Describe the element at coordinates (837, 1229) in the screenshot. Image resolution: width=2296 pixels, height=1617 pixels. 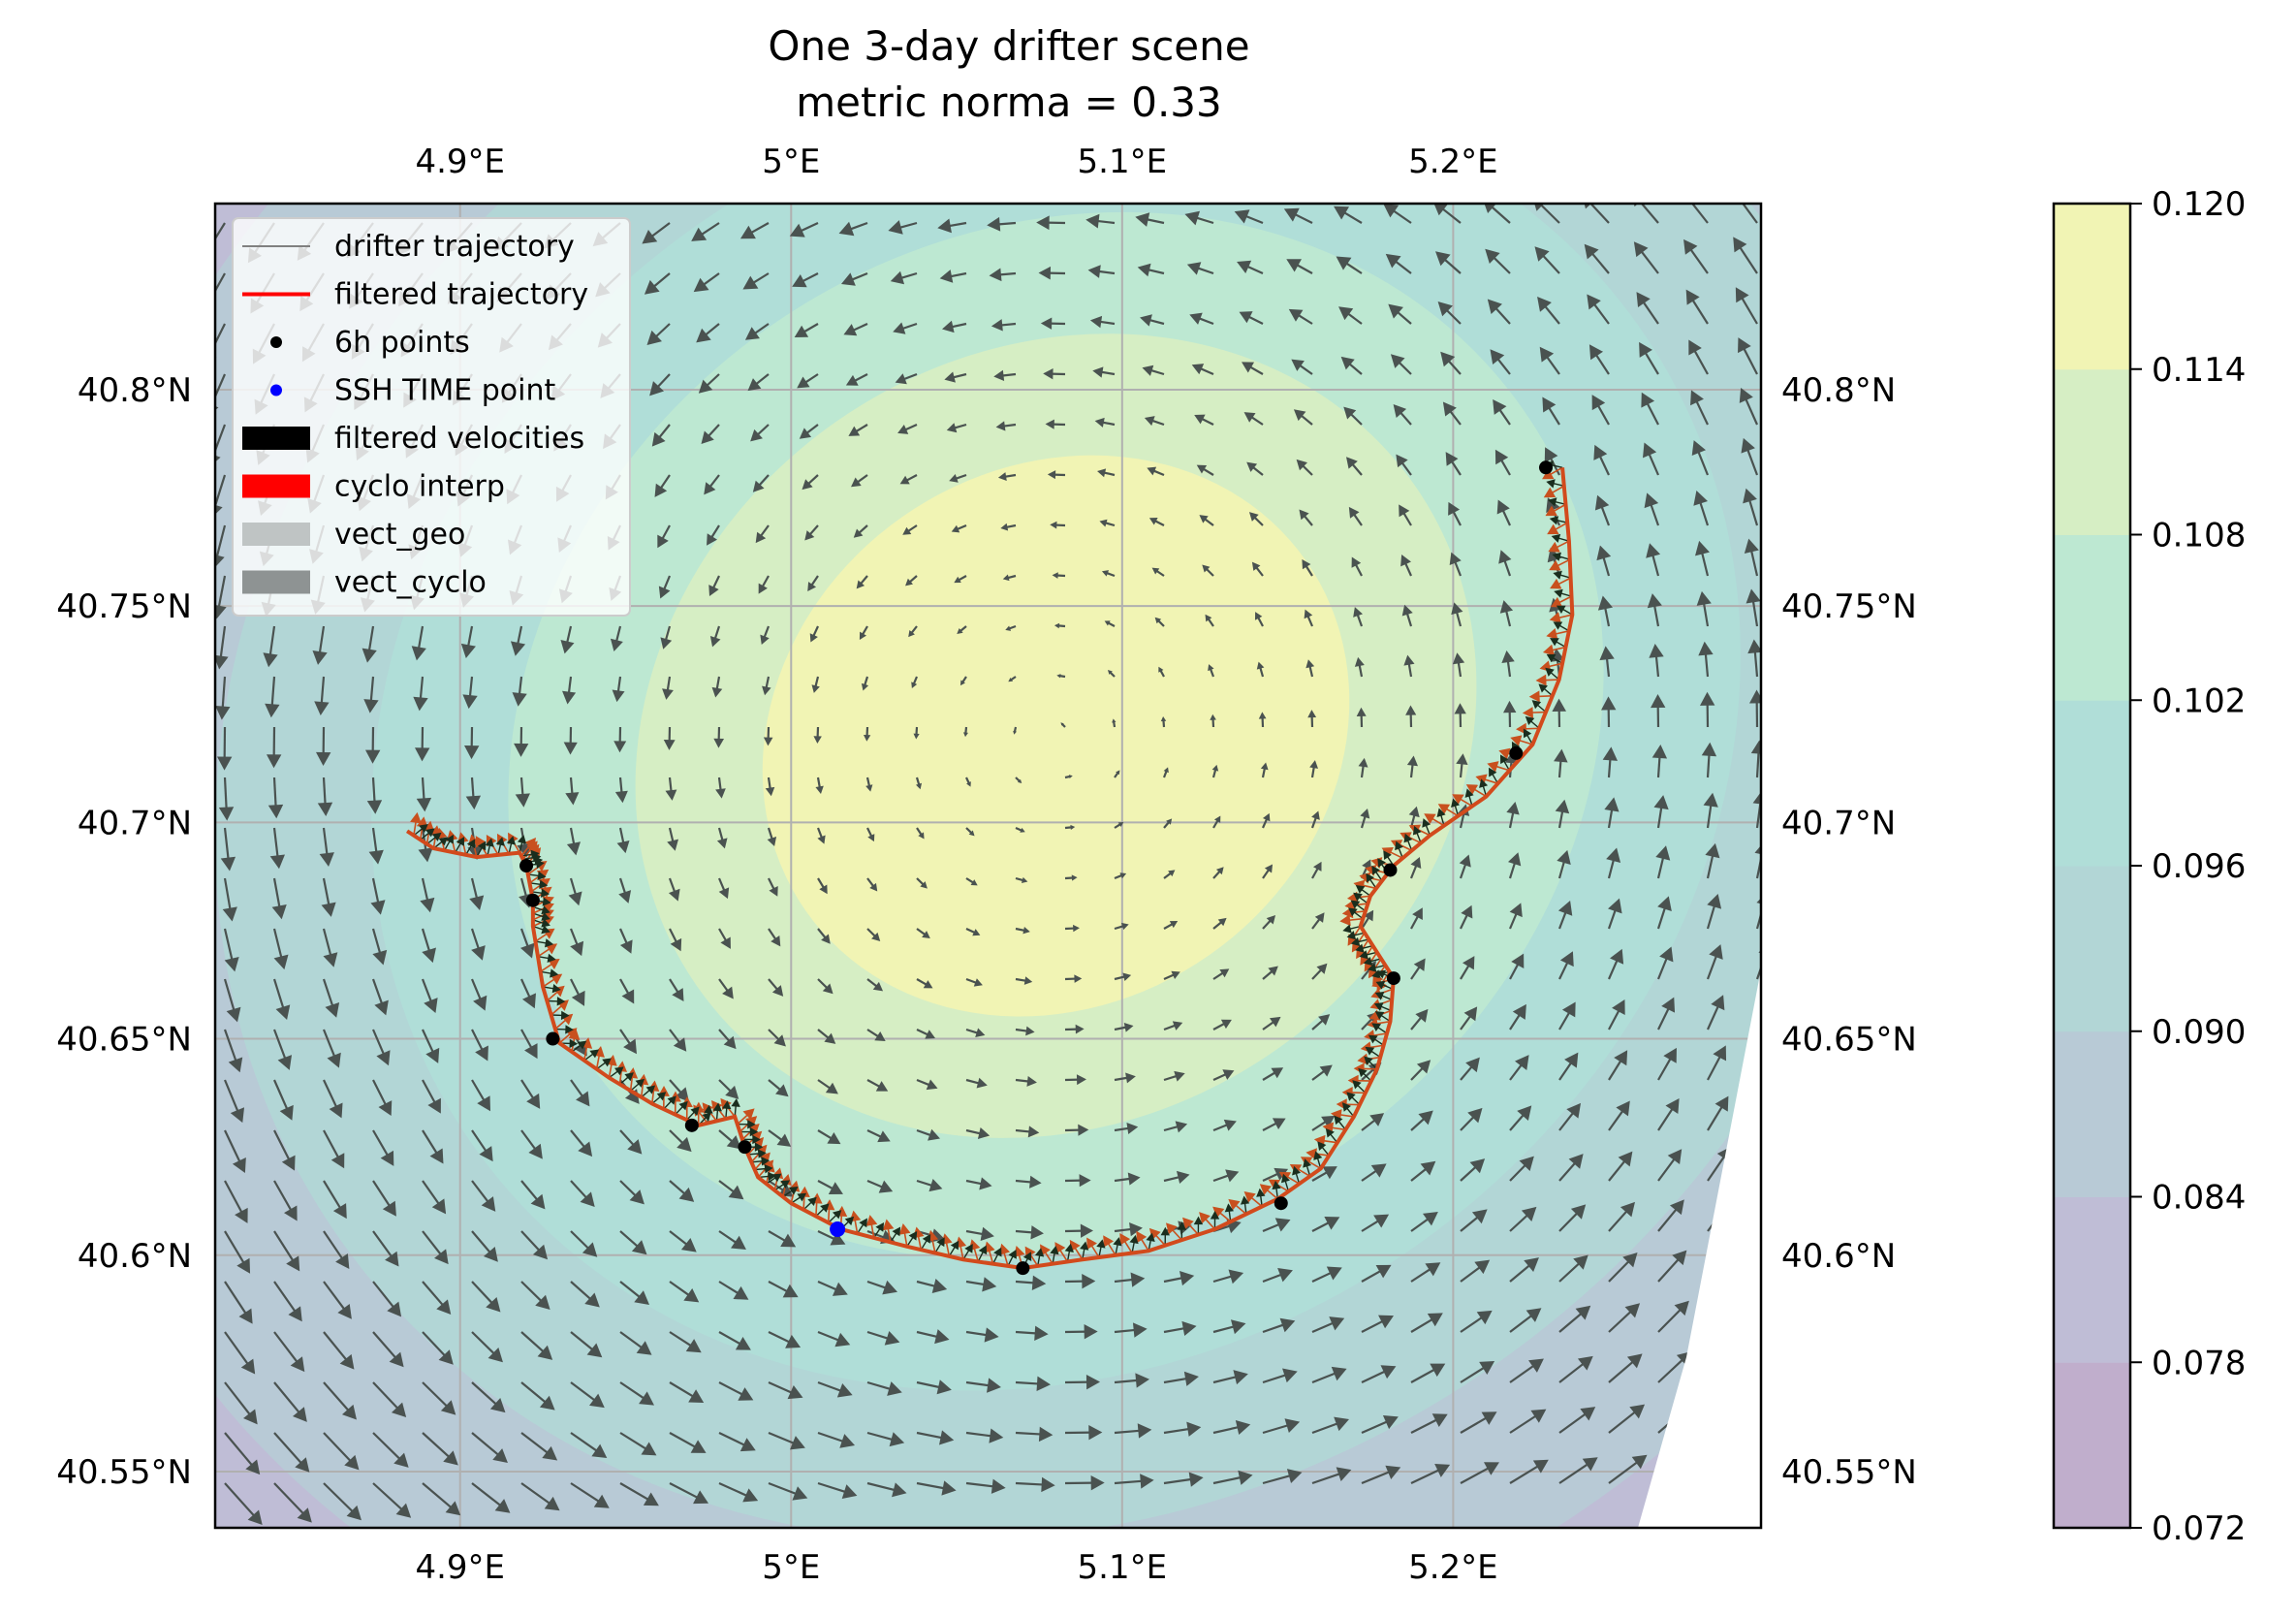
I see `ssh-time-point` at that location.